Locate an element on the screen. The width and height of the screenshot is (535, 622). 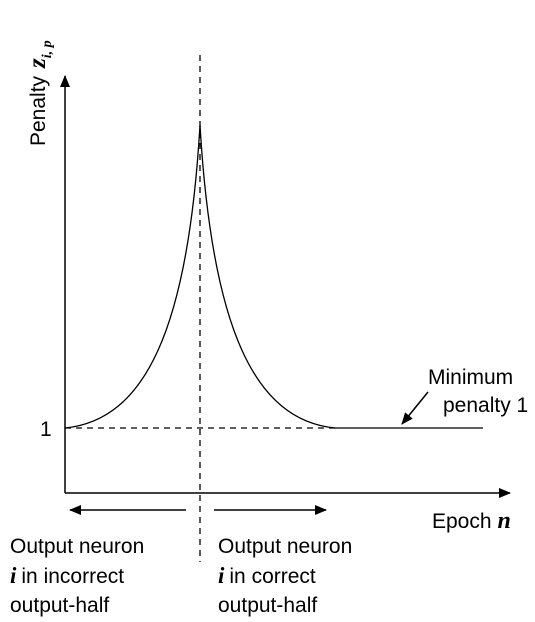
annotation-text: Minimum is located at coordinates (470, 377).